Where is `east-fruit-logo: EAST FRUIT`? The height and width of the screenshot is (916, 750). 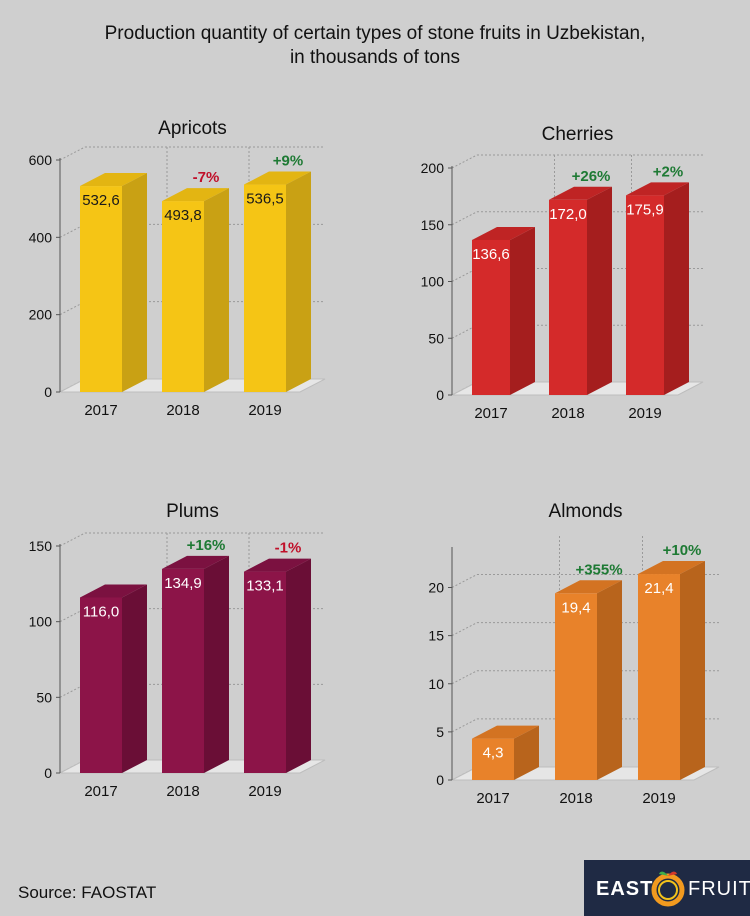 east-fruit-logo: EAST FRUIT is located at coordinates (667, 888).